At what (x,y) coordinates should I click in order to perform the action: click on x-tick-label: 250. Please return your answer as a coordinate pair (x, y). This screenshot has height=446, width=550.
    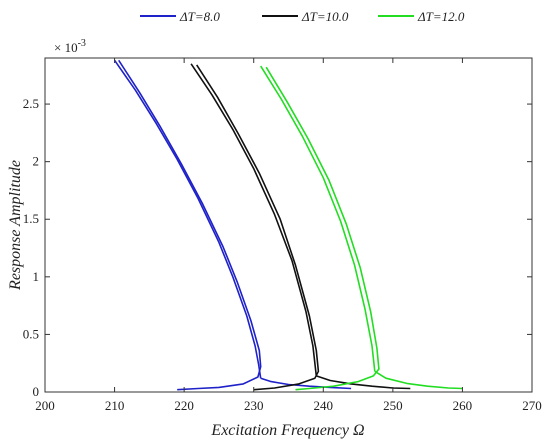
    Looking at the image, I should click on (393, 405).